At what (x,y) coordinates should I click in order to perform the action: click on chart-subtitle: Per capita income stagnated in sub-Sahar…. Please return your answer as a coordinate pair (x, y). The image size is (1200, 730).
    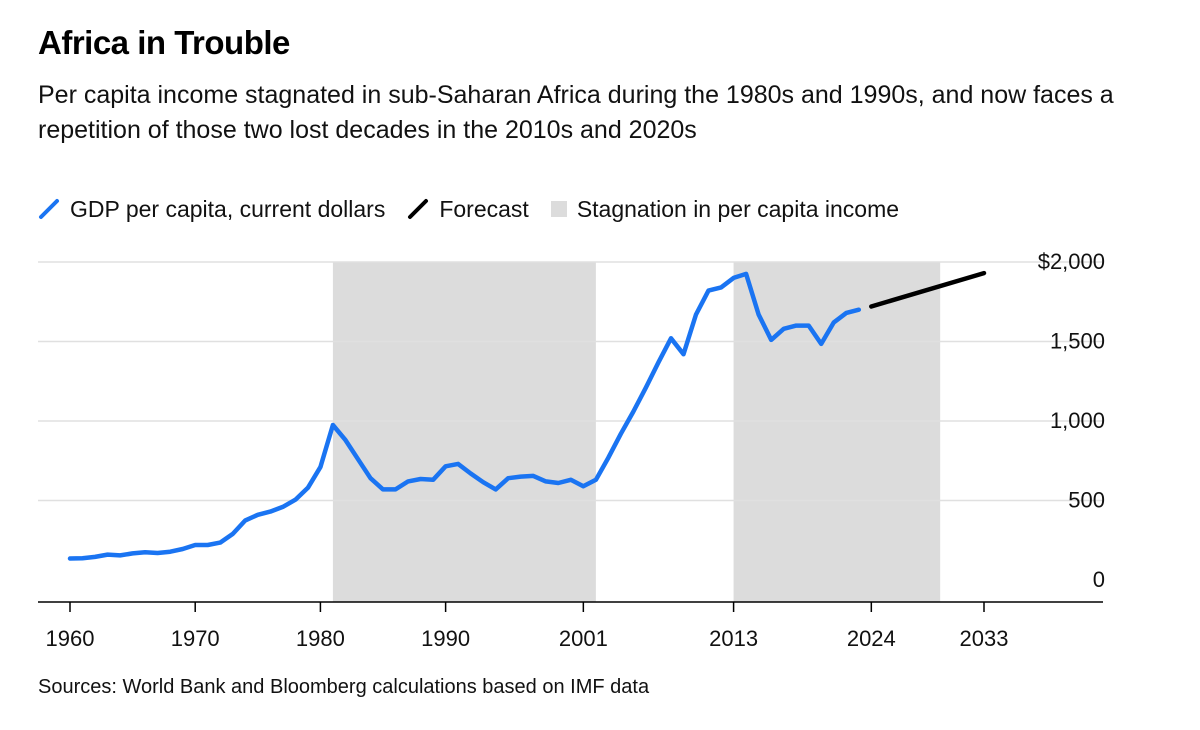
    Looking at the image, I should click on (576, 112).